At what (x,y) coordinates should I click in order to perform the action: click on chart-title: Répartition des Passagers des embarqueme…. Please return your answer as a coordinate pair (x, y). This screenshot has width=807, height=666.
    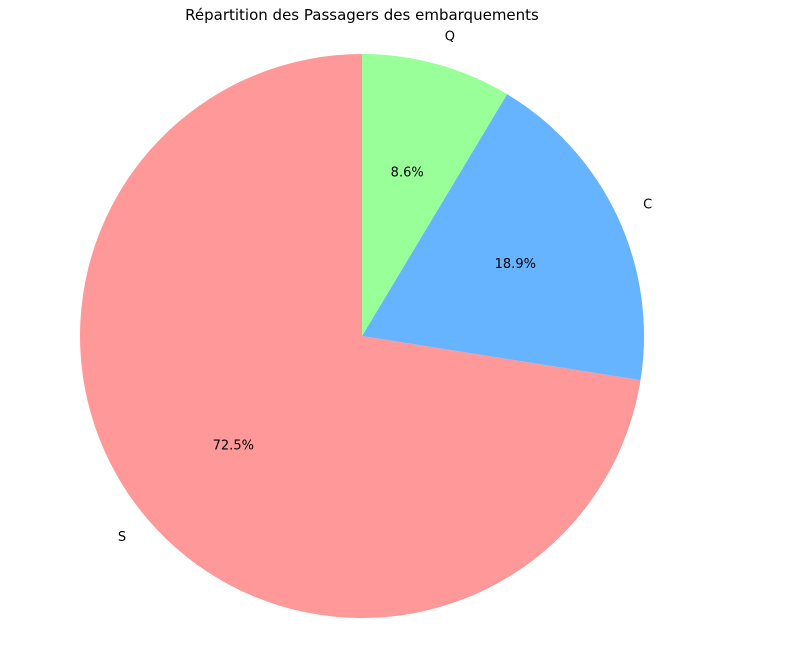
    Looking at the image, I should click on (362, 15).